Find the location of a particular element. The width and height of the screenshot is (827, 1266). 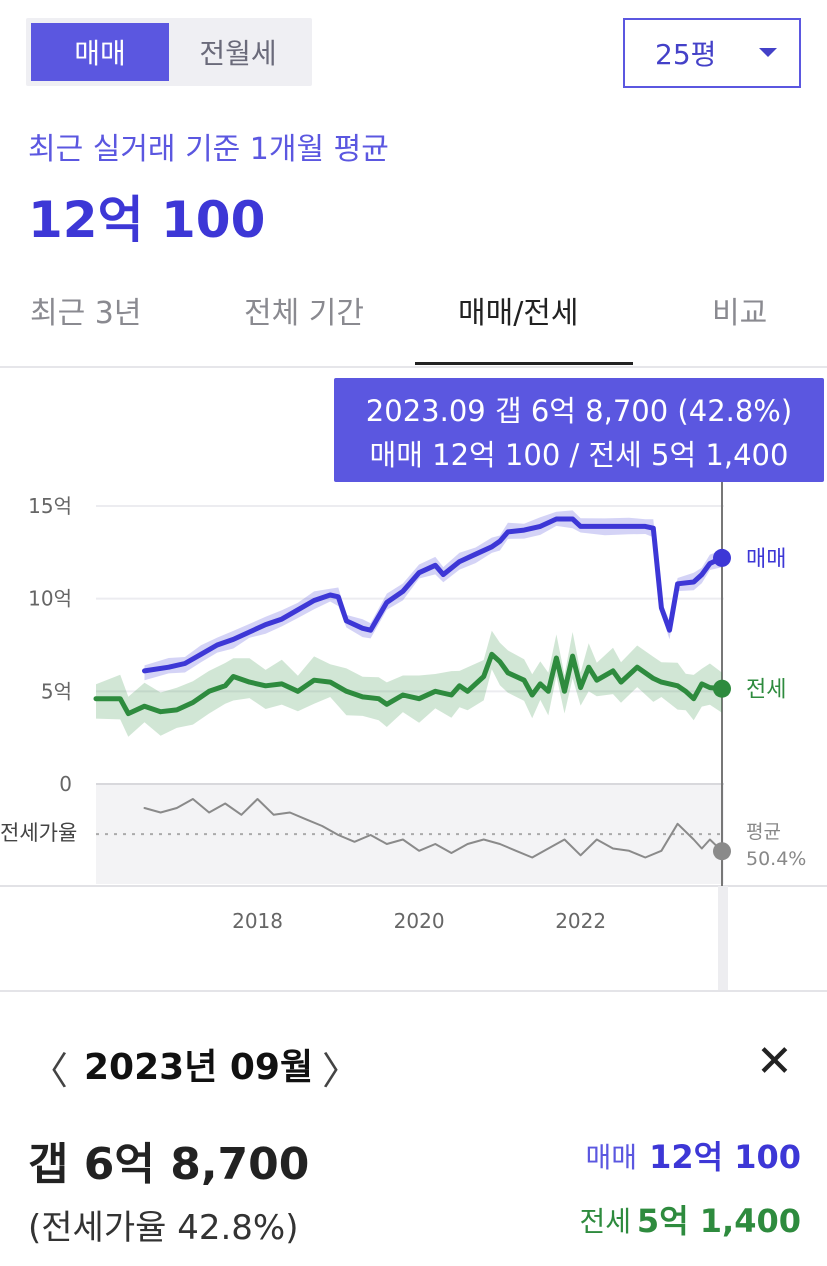

sale-series-label: 매매 is located at coordinates (766, 559).